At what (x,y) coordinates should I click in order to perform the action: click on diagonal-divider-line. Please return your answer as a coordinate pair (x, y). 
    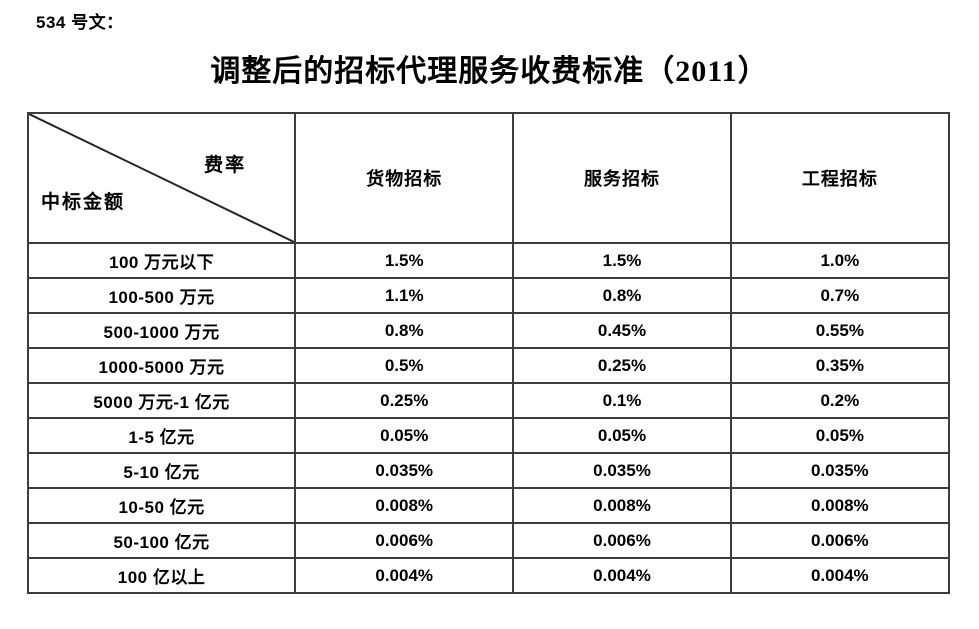
    Looking at the image, I should click on (161, 178).